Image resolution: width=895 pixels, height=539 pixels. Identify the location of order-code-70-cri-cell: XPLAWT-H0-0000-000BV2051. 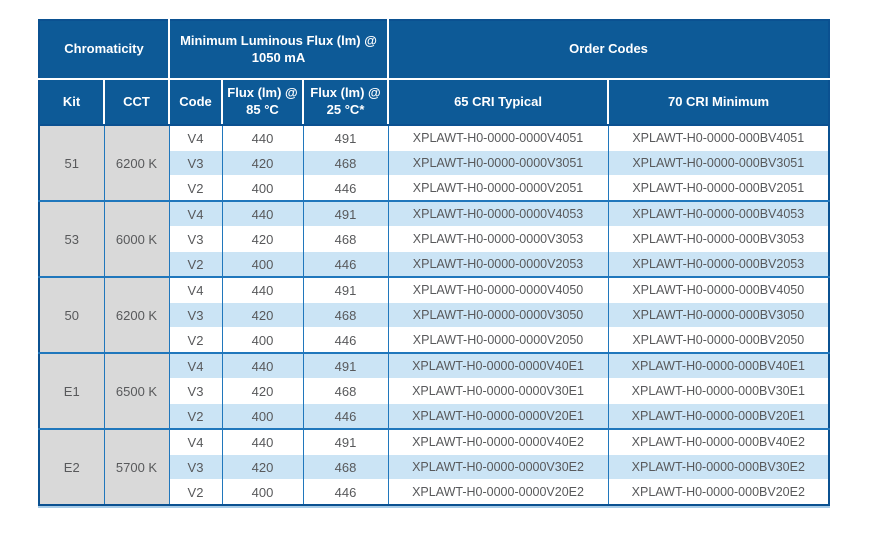
(718, 188).